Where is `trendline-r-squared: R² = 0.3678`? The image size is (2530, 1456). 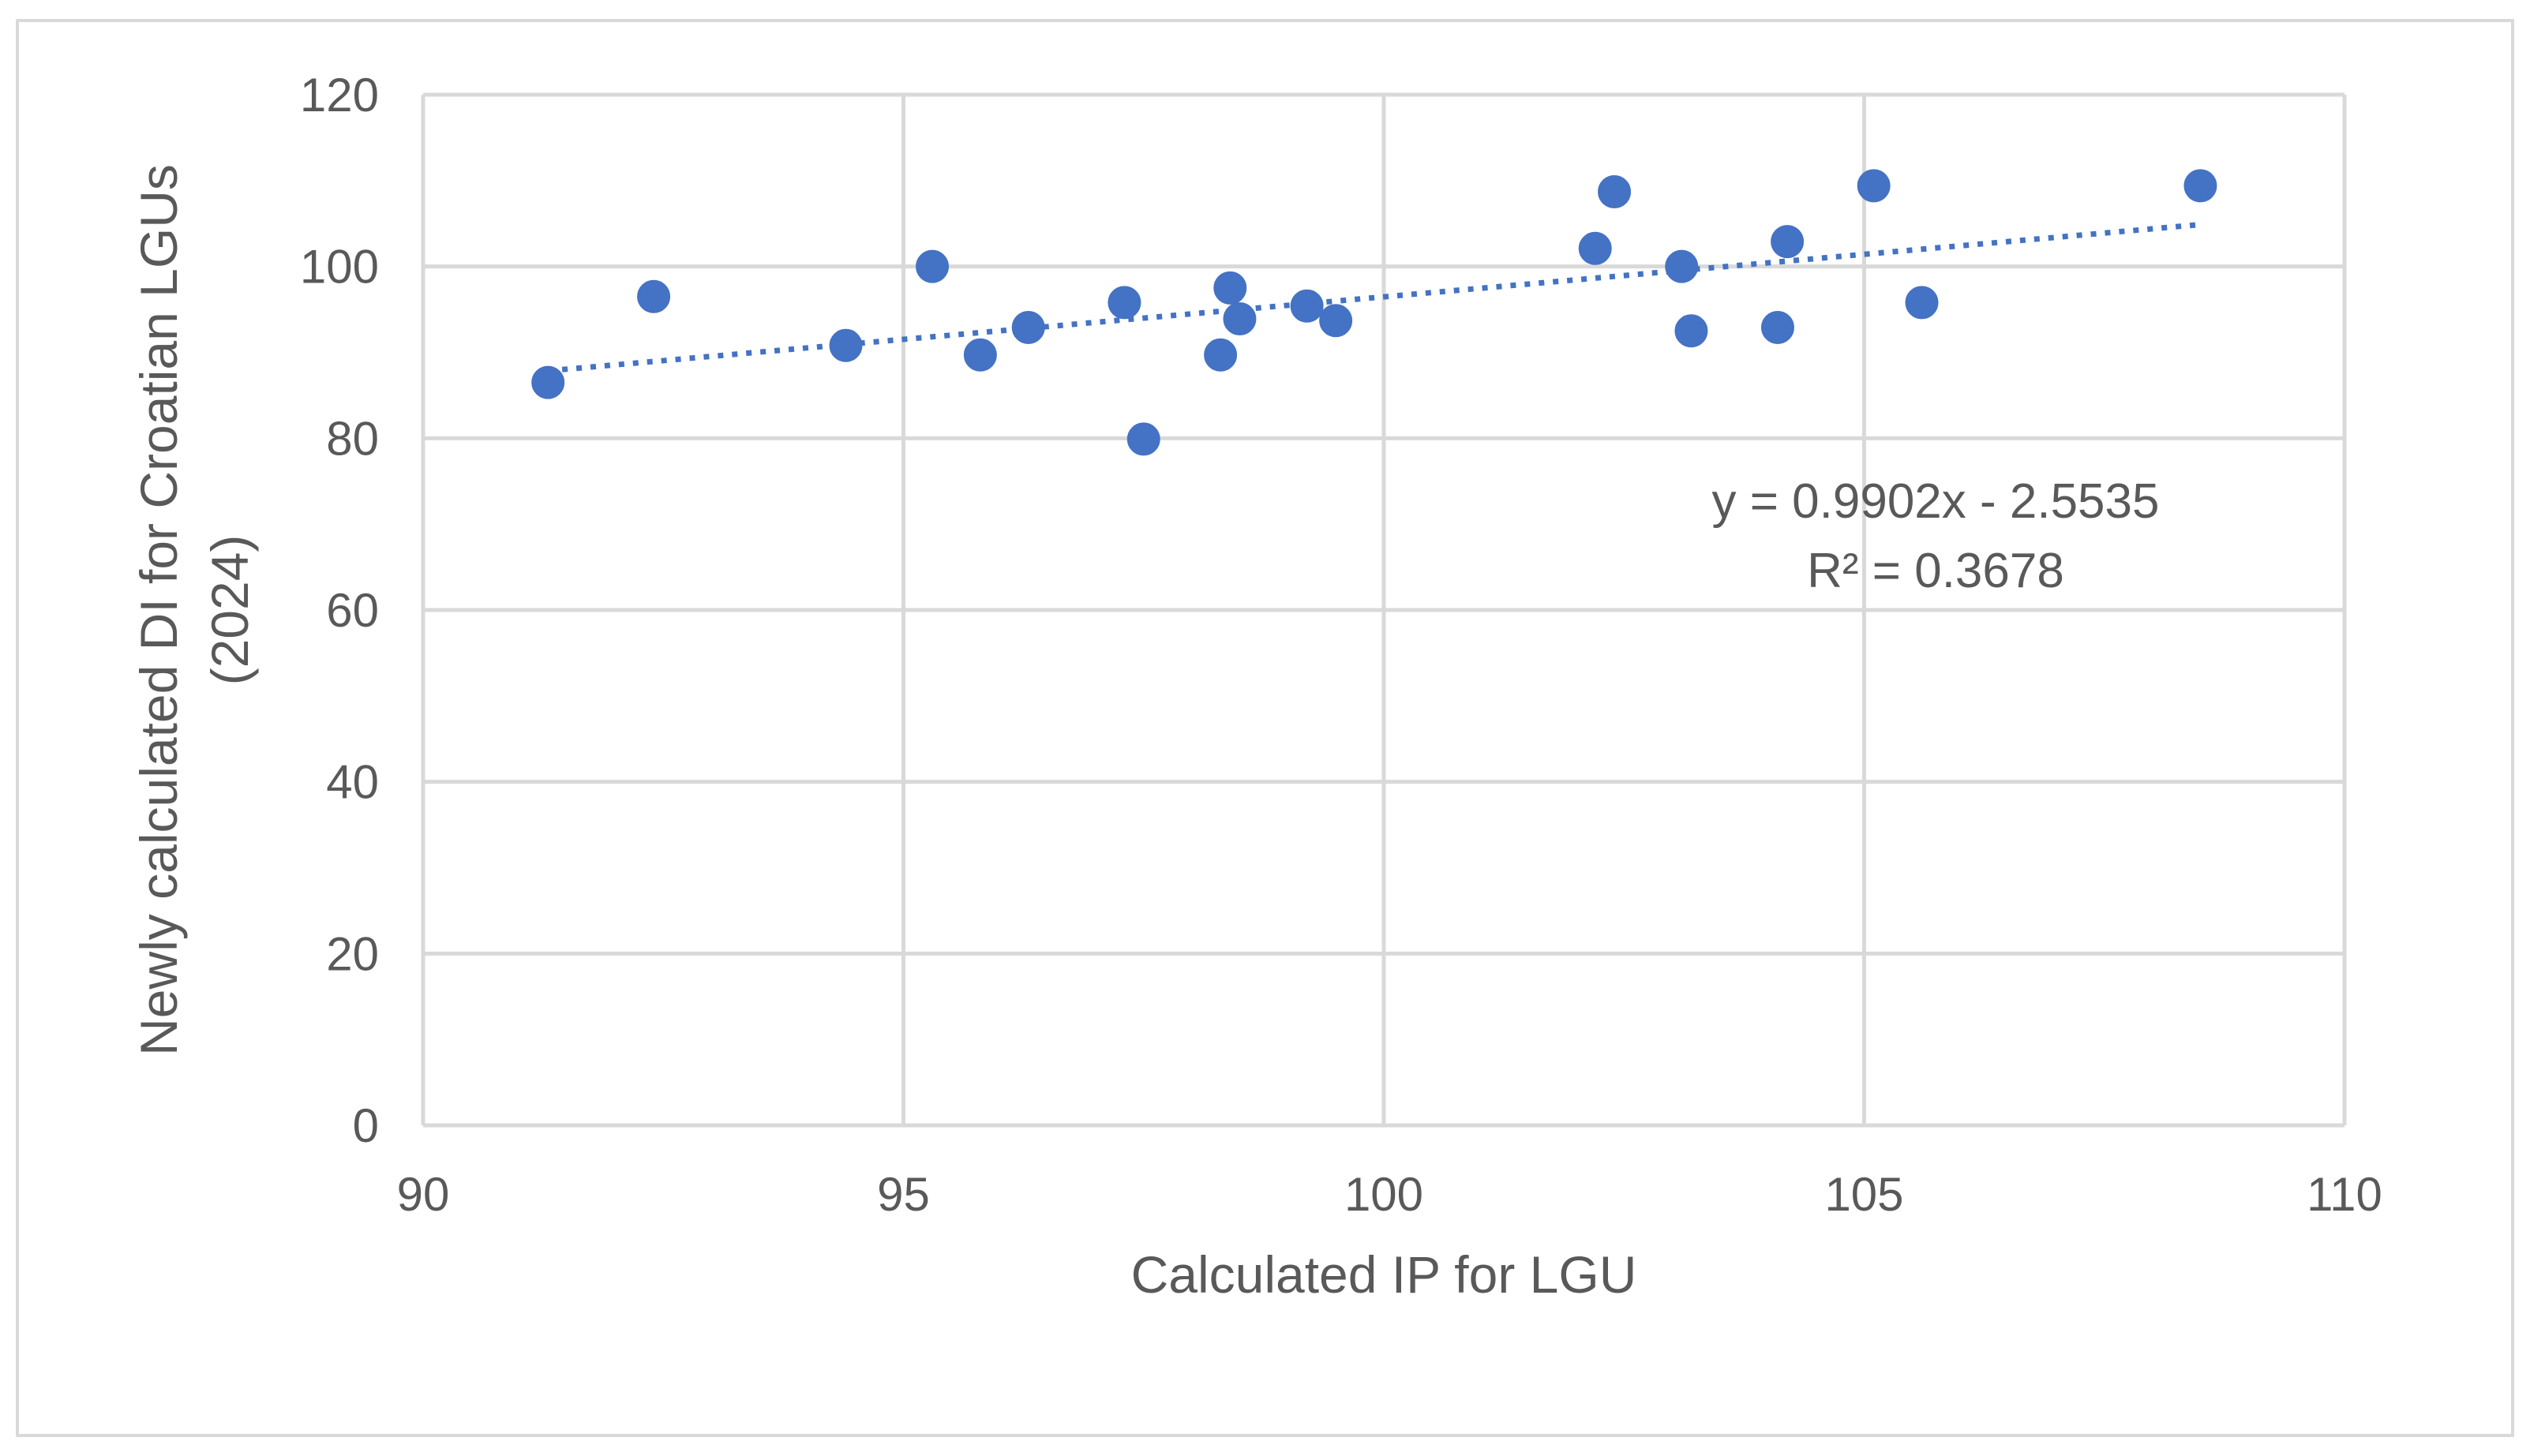
trendline-r-squared: R² = 0.3678 is located at coordinates (1935, 571).